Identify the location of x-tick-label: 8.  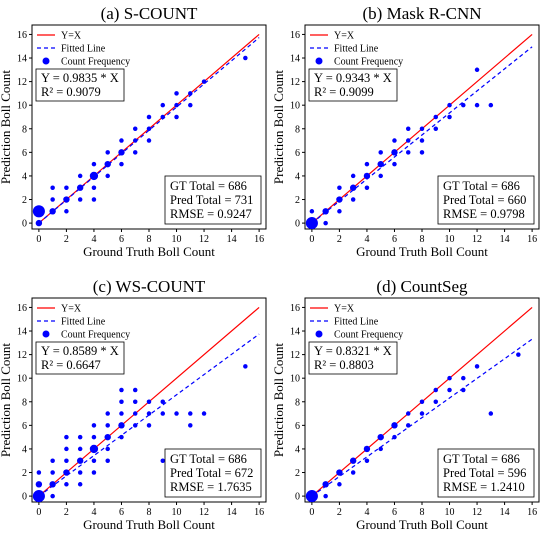
(422, 239).